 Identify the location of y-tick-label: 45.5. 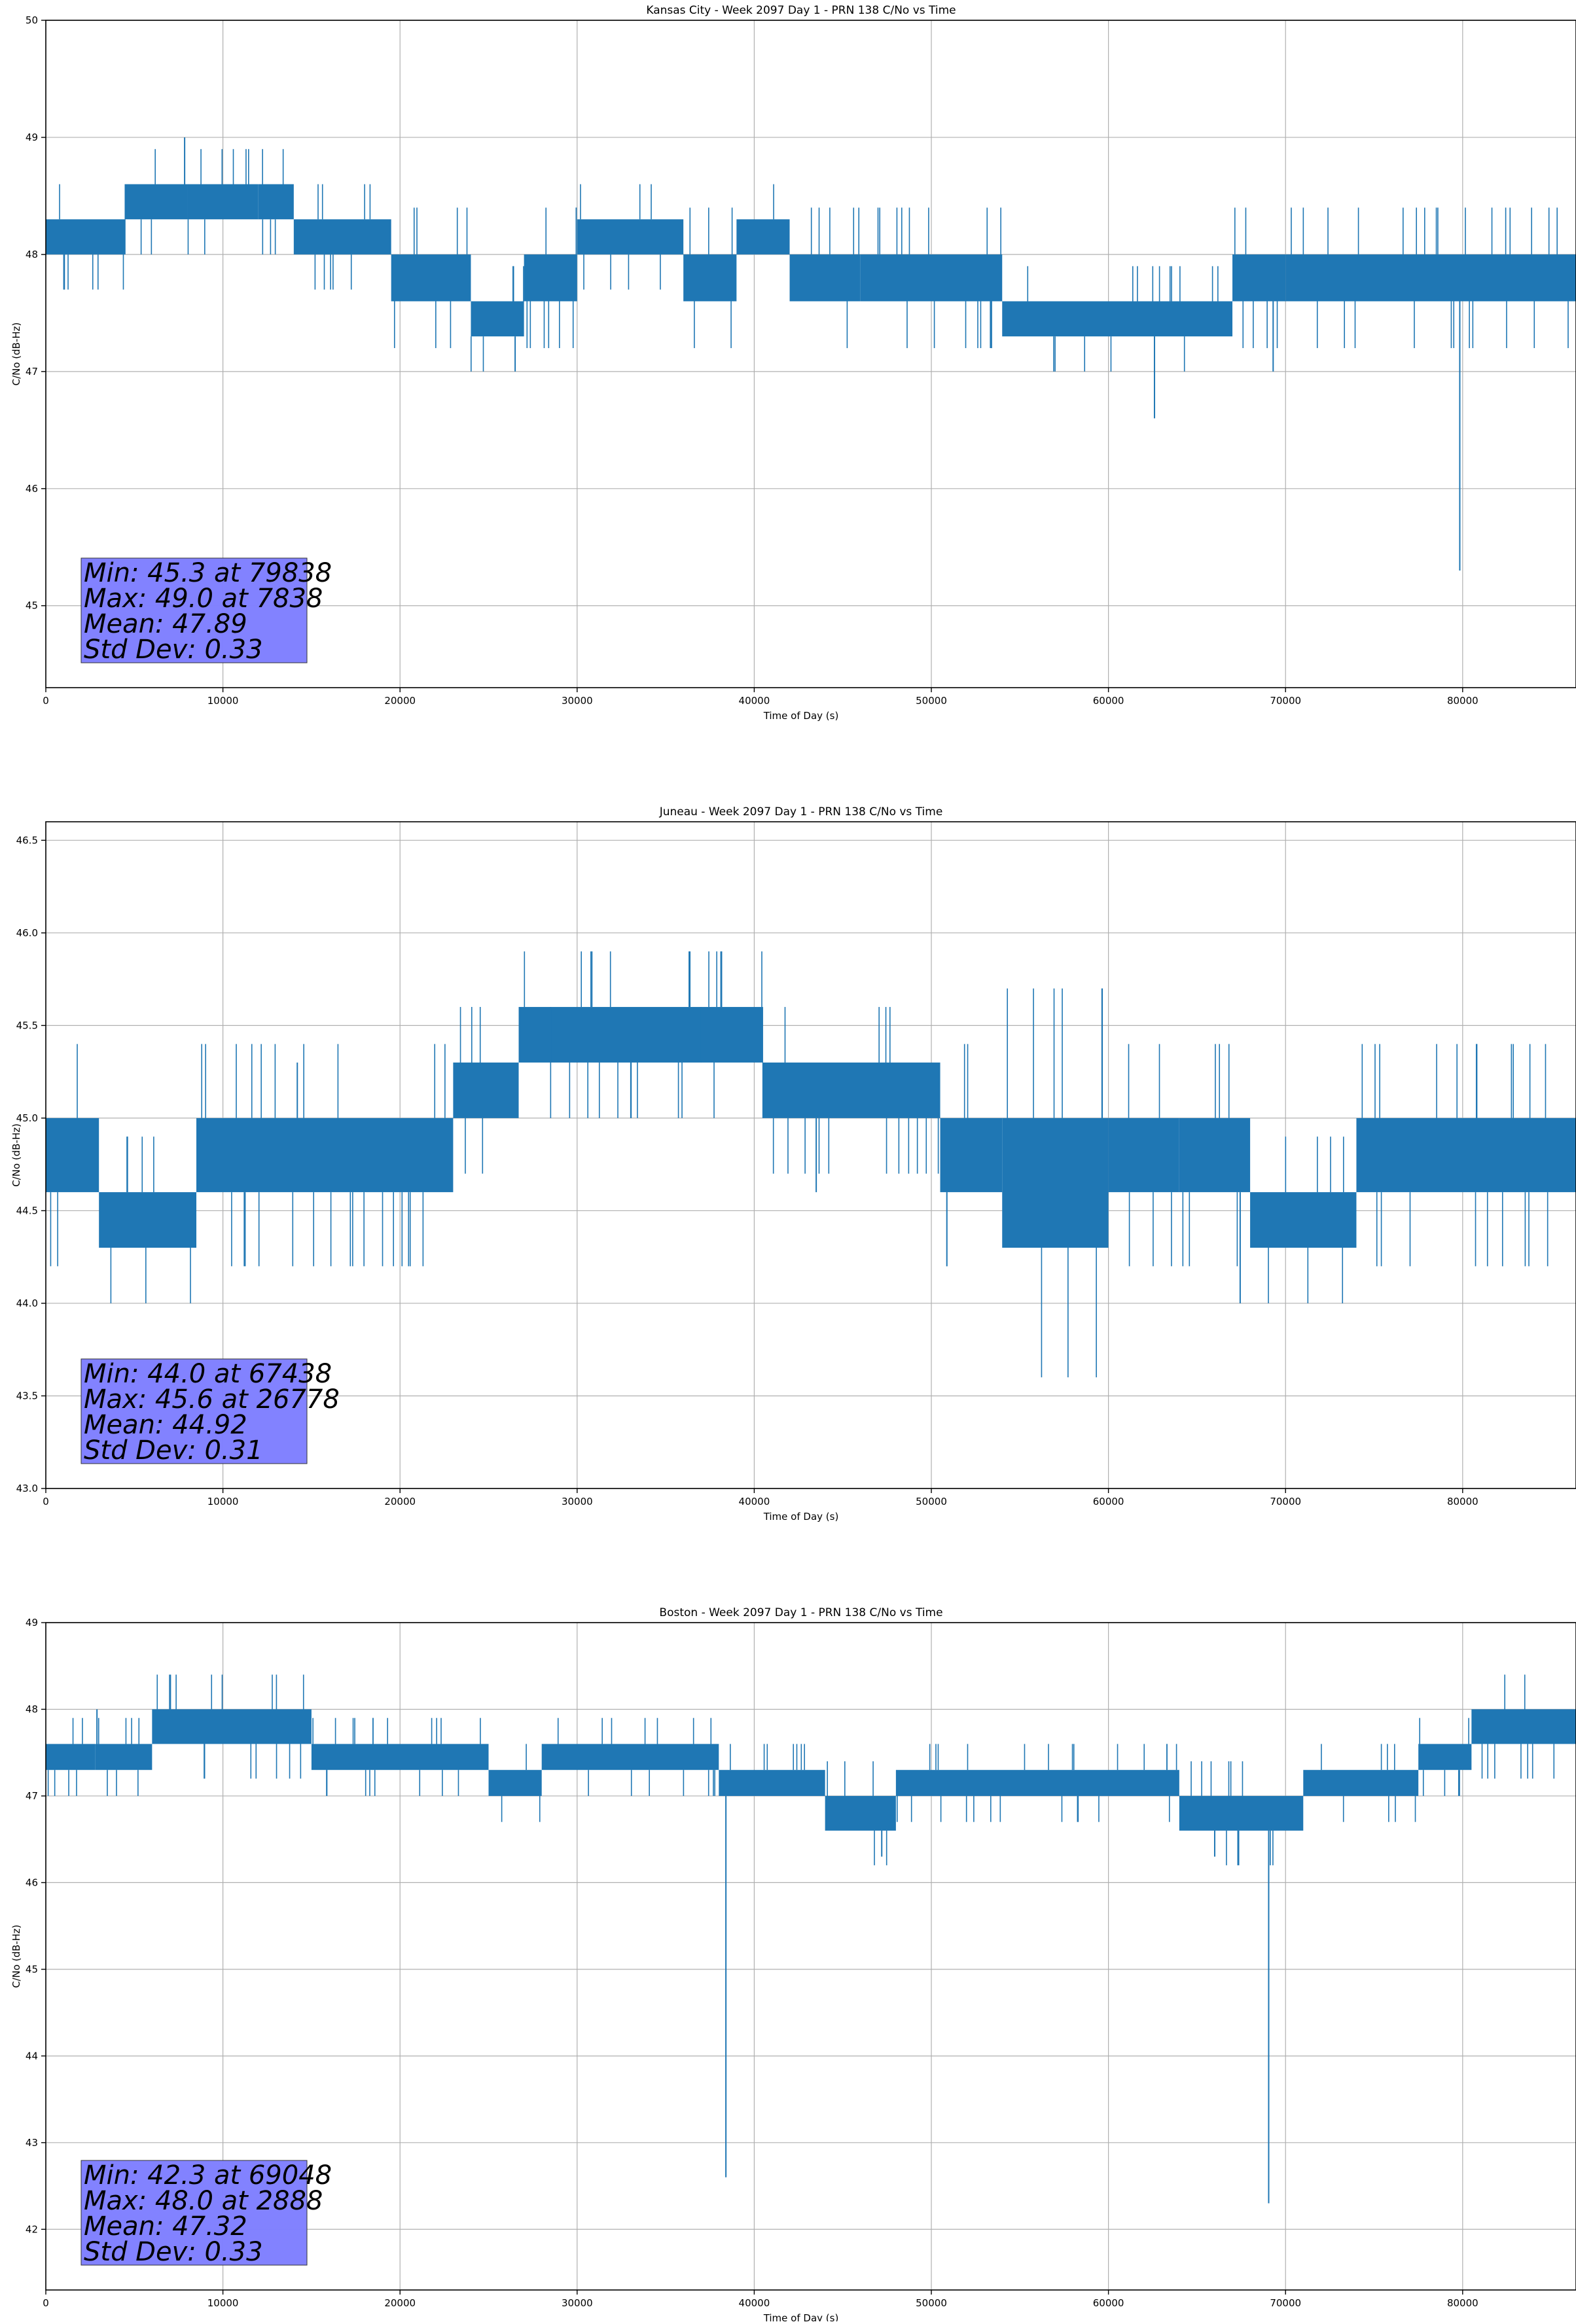
(27, 1025).